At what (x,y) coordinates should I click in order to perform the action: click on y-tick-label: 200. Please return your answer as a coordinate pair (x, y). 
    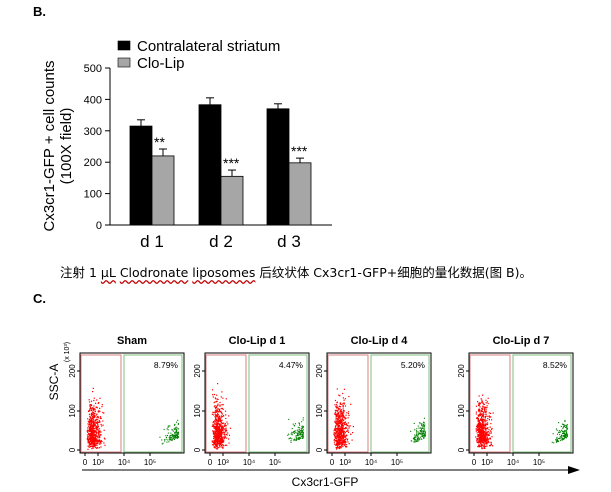
    Looking at the image, I should click on (93, 163).